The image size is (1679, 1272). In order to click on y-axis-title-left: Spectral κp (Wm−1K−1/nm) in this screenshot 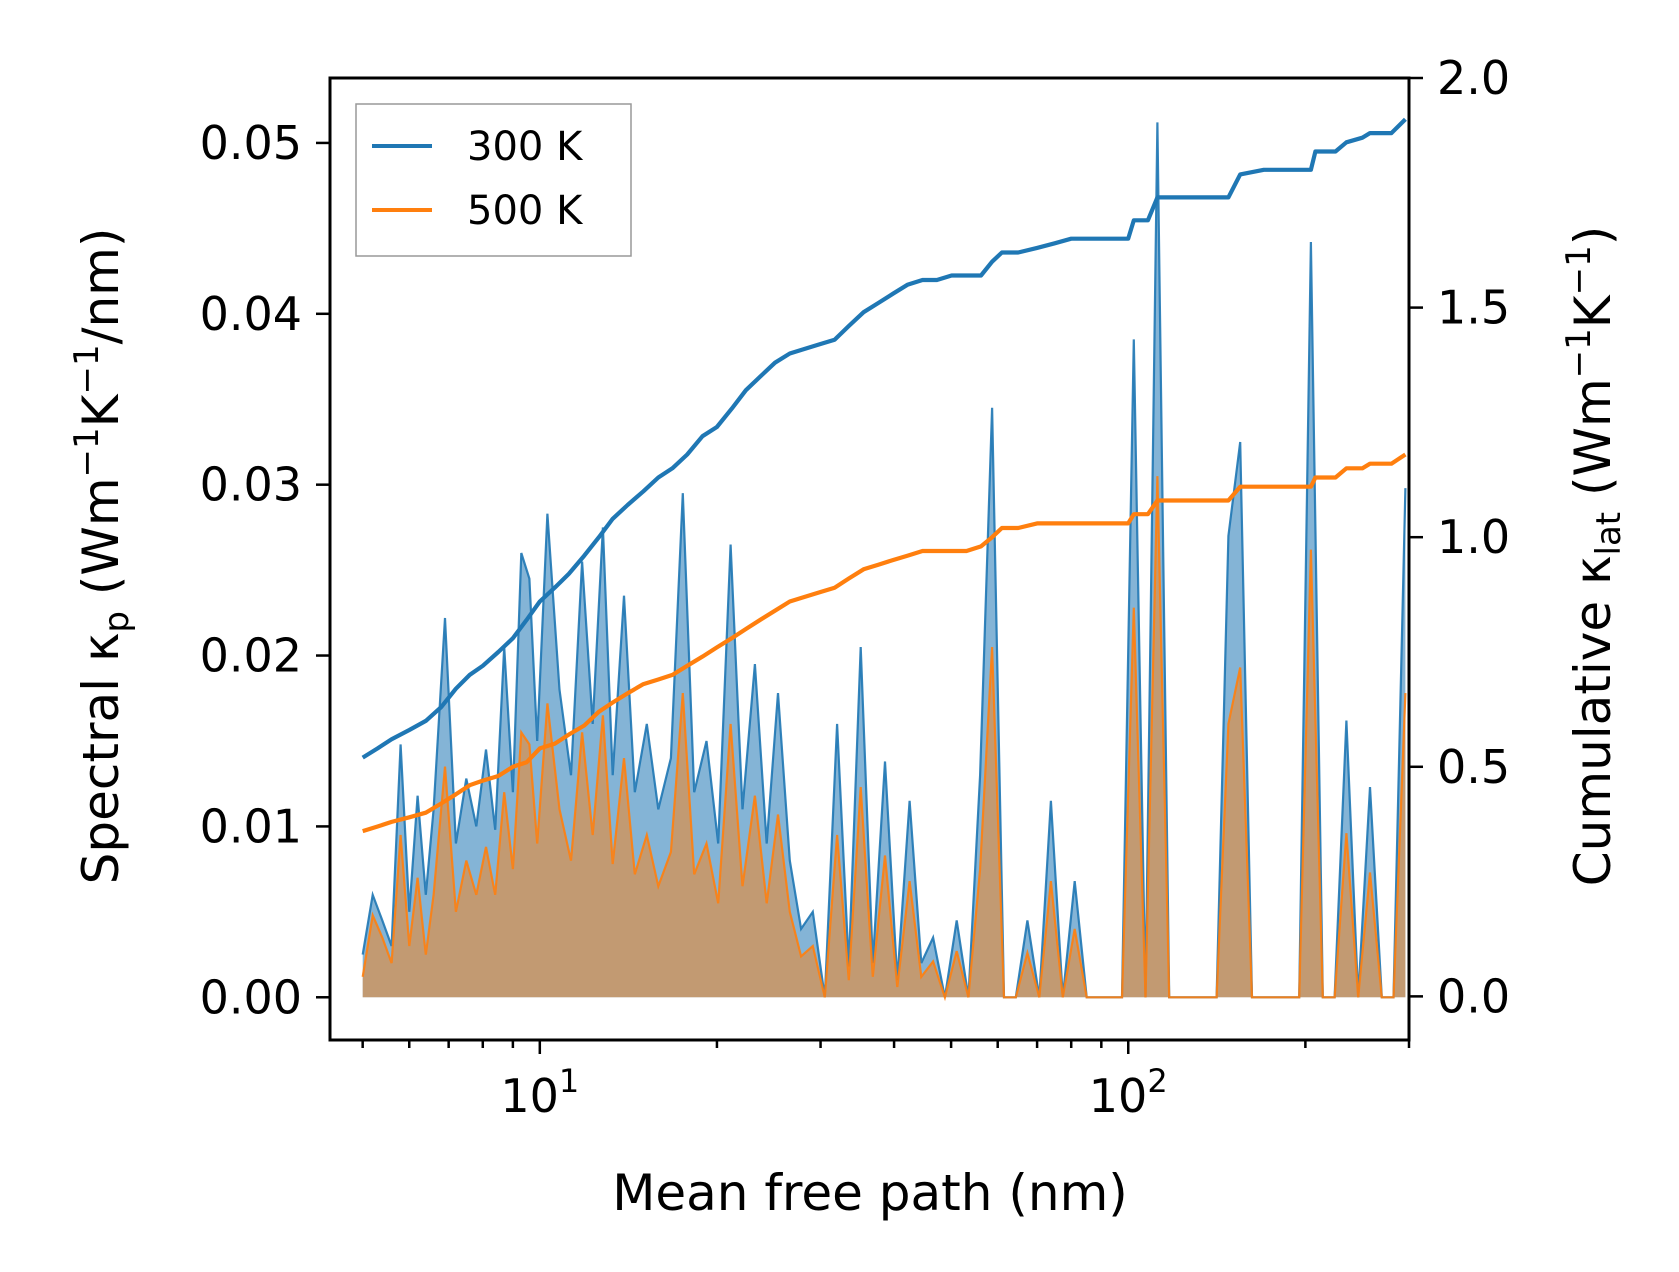, I will do `click(102, 556)`.